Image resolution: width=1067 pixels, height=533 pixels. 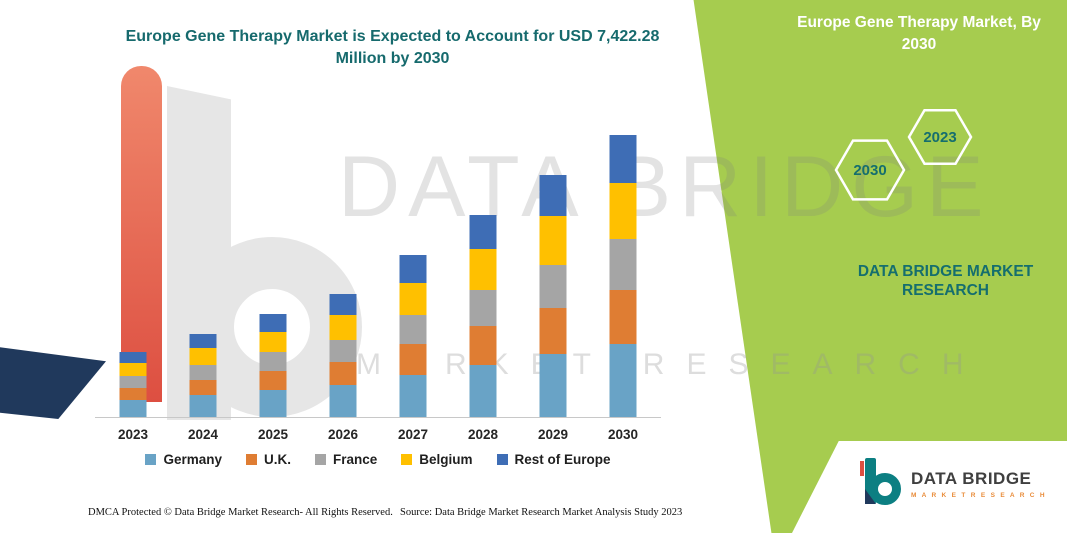 I want to click on x-tick-label-2030: 2030, so click(x=623, y=434).